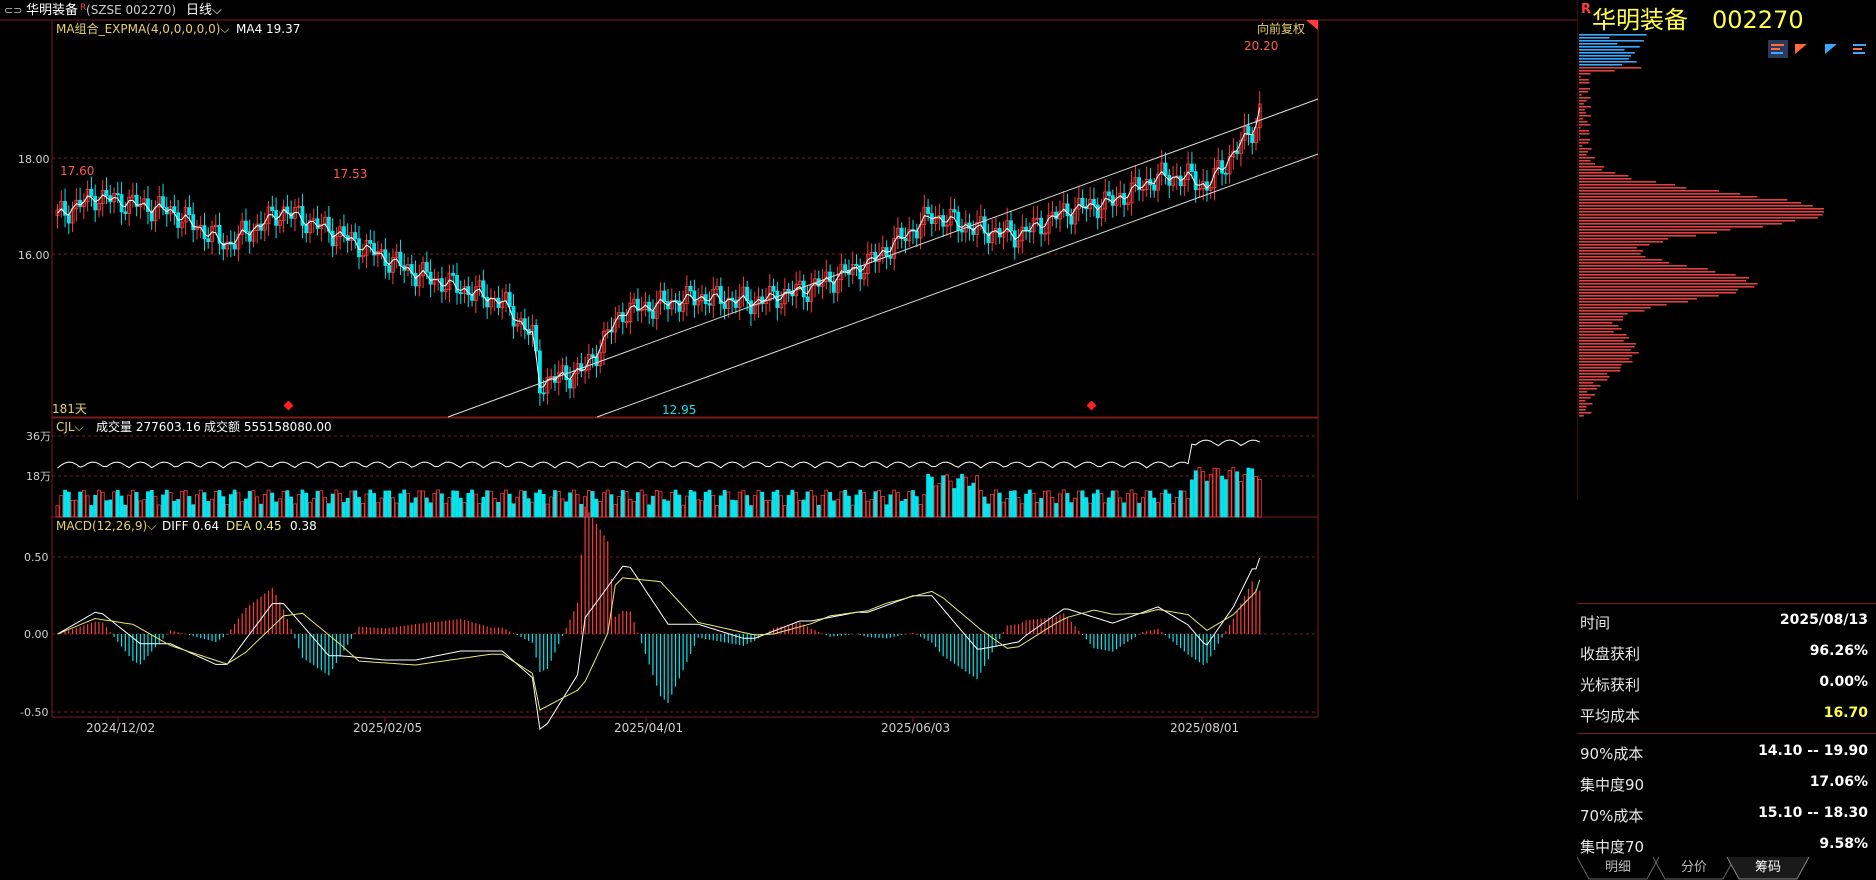 This screenshot has width=1876, height=880. I want to click on signal-marker, so click(288, 405).